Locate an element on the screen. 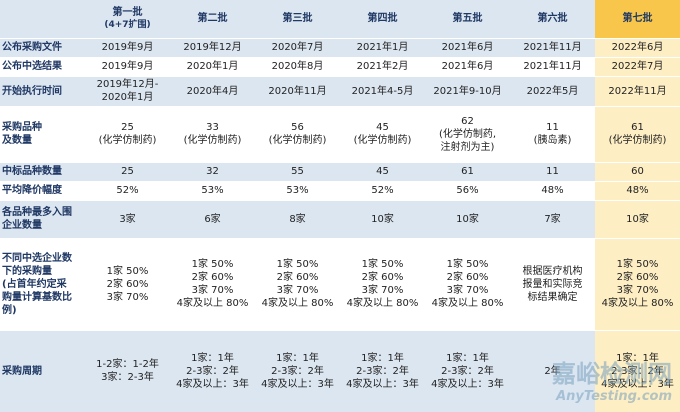 The width and height of the screenshot is (680, 412). watermark-subtitle: AnyTesting.com is located at coordinates (614, 396).